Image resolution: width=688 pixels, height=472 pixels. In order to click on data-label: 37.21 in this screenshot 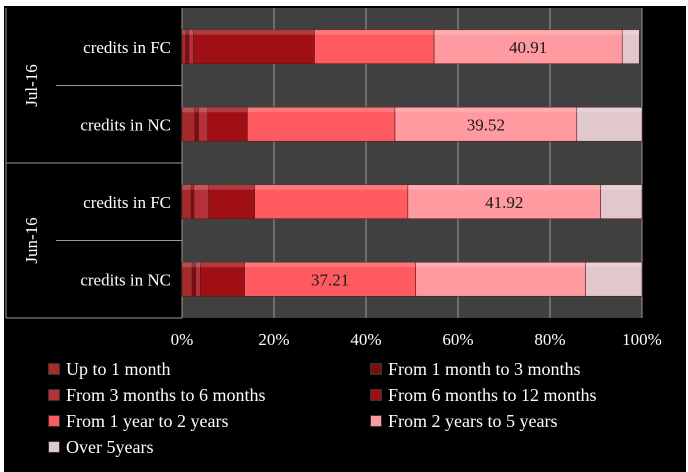, I will do `click(330, 279)`.